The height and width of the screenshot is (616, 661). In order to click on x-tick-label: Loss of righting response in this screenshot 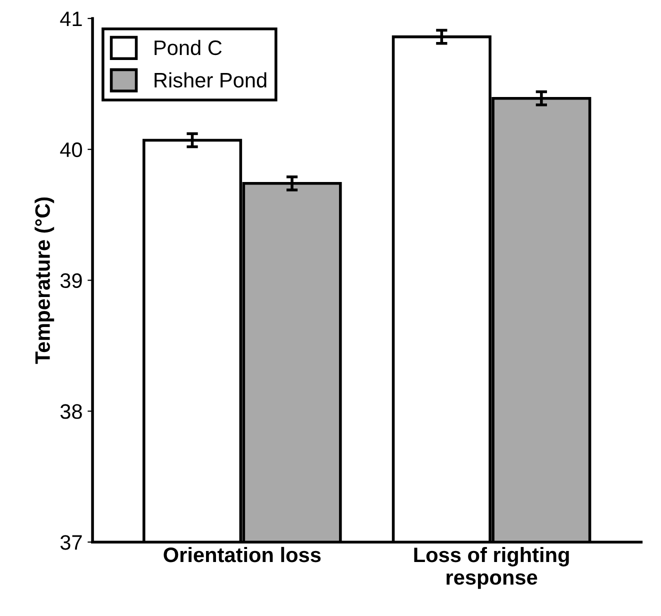, I will do `click(491, 567)`.